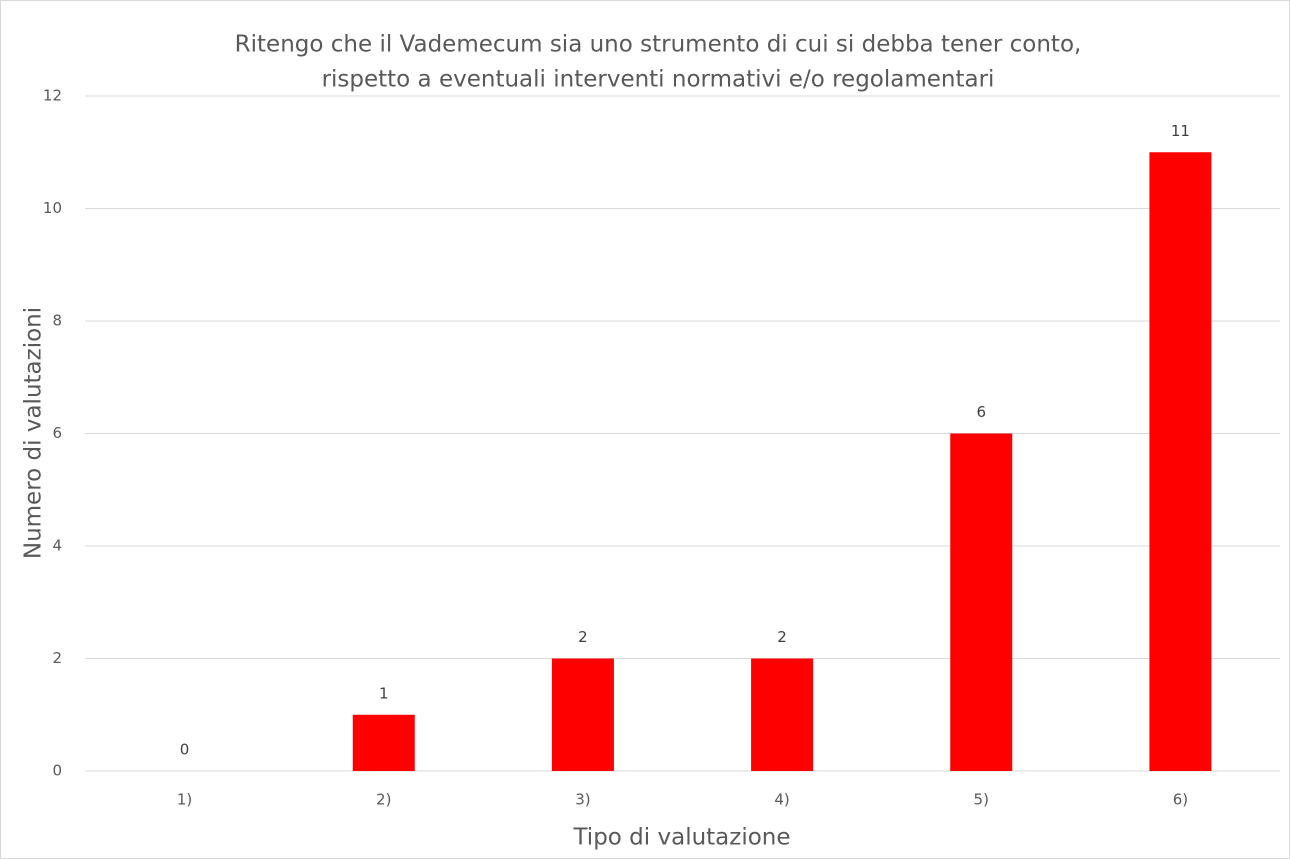 The height and width of the screenshot is (859, 1290). I want to click on y-tick-label: 4, so click(57, 546).